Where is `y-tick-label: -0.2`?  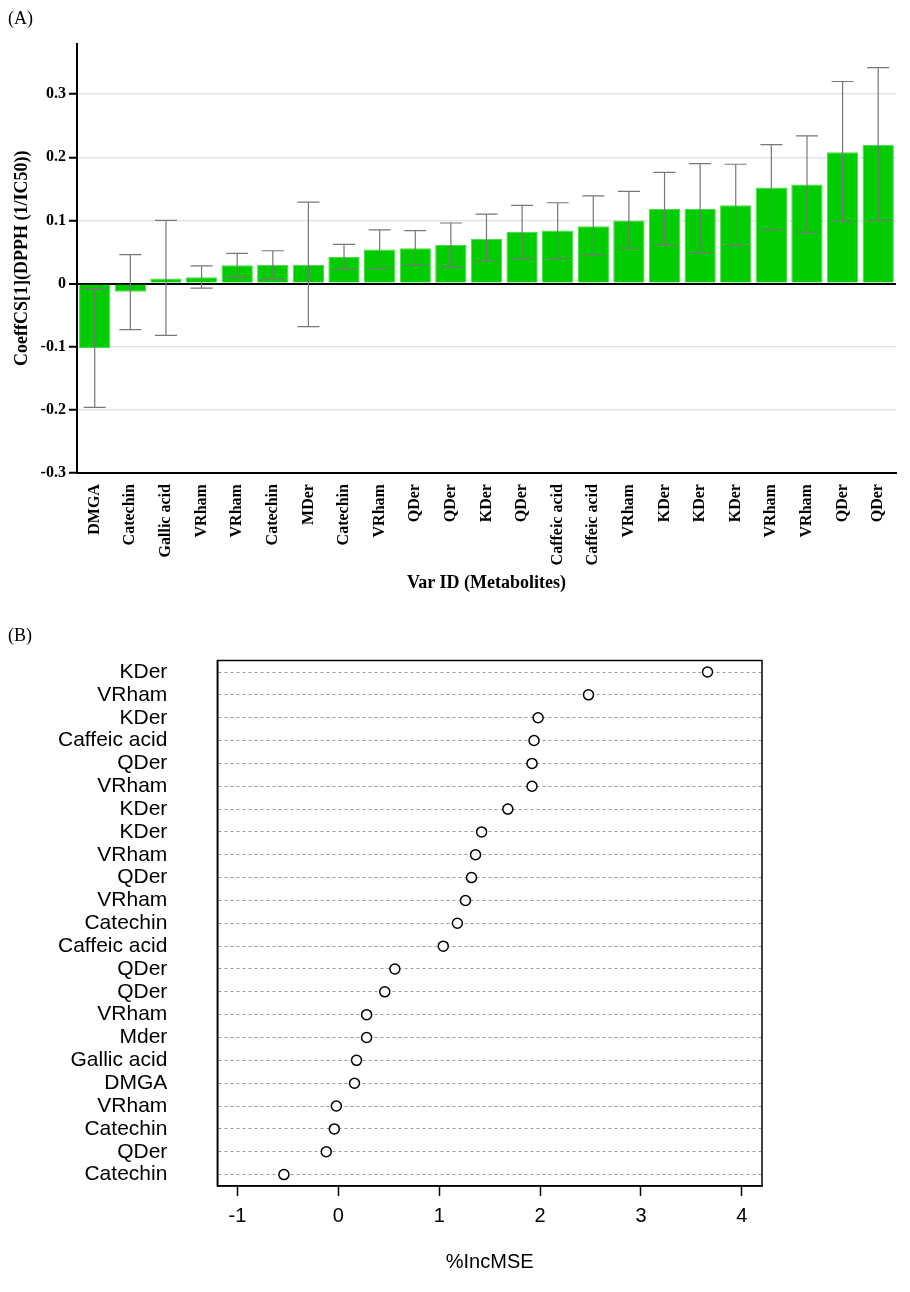
y-tick-label: -0.2 is located at coordinates (53, 409).